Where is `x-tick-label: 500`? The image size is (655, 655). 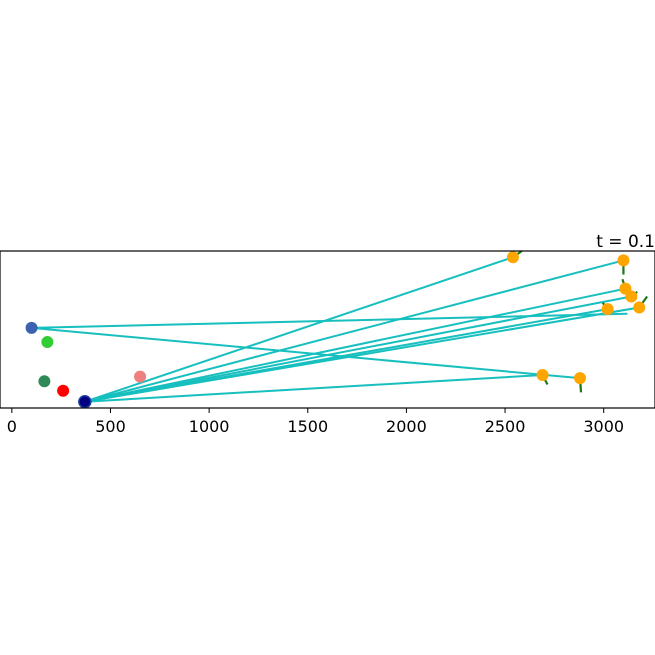
x-tick-label: 500 is located at coordinates (110, 426).